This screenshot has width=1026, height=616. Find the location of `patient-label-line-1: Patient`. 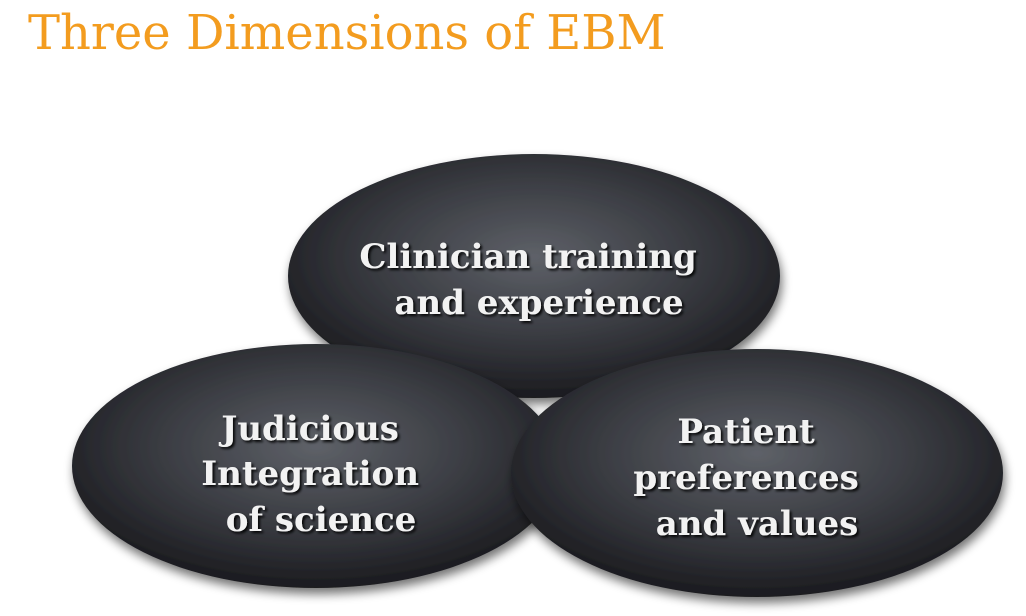

patient-label-line-1: Patient is located at coordinates (746, 432).